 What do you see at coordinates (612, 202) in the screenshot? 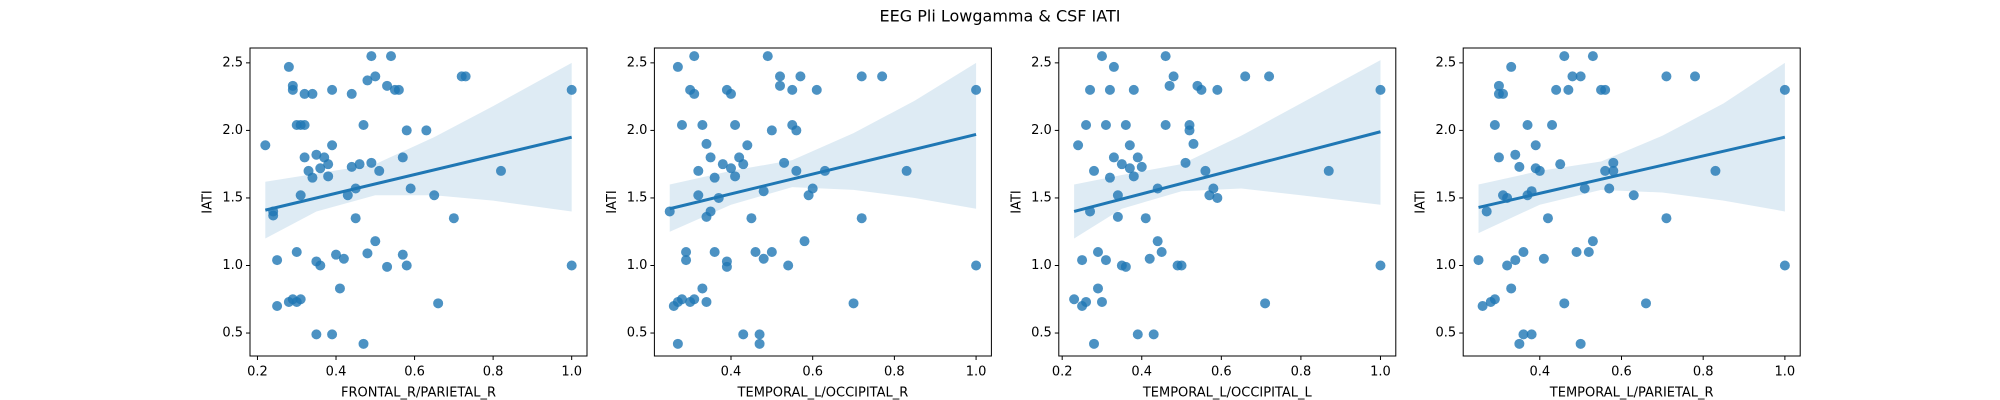
I see `y-axis-label: IATI` at bounding box center [612, 202].